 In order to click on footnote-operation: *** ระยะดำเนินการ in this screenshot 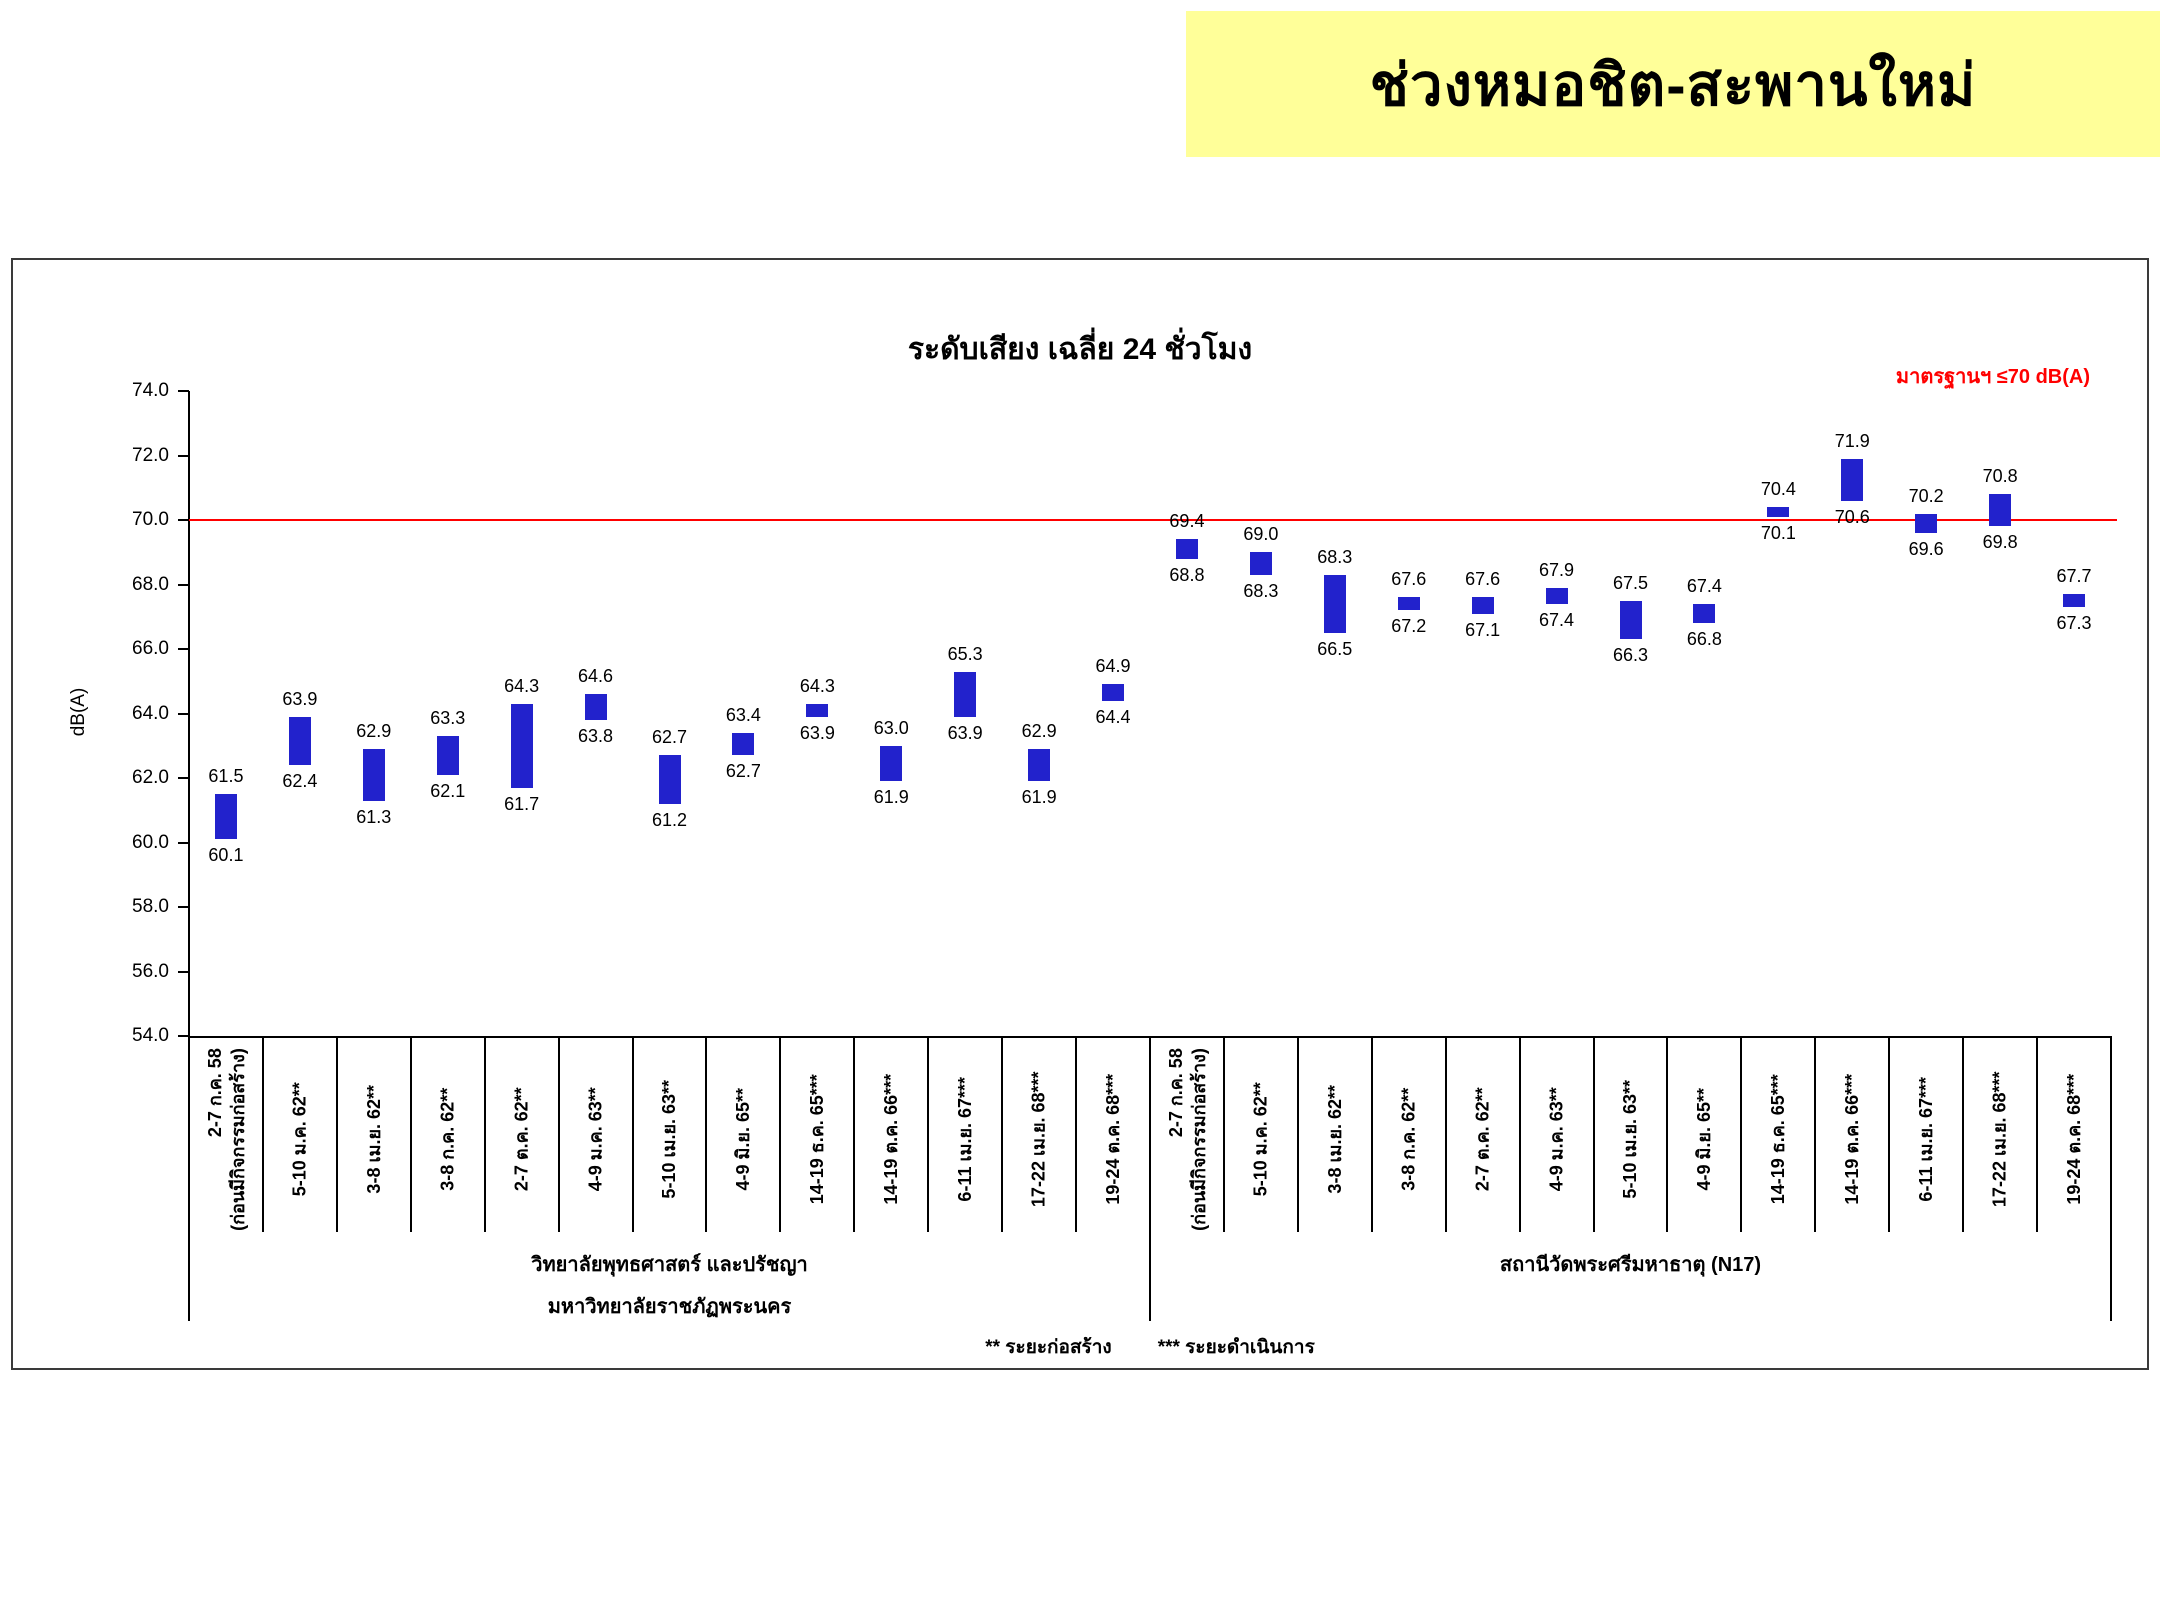, I will do `click(1236, 1347)`.